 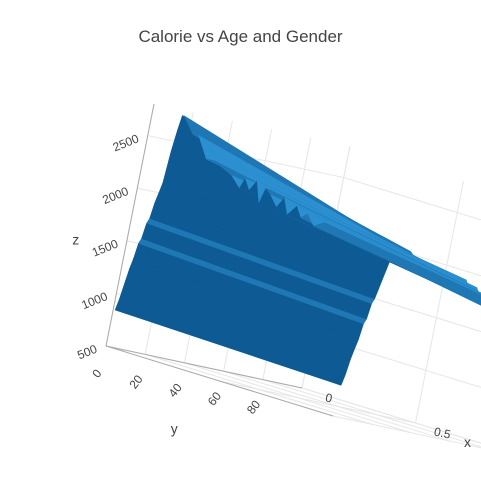 I want to click on z-axis-title: z, so click(x=75, y=240).